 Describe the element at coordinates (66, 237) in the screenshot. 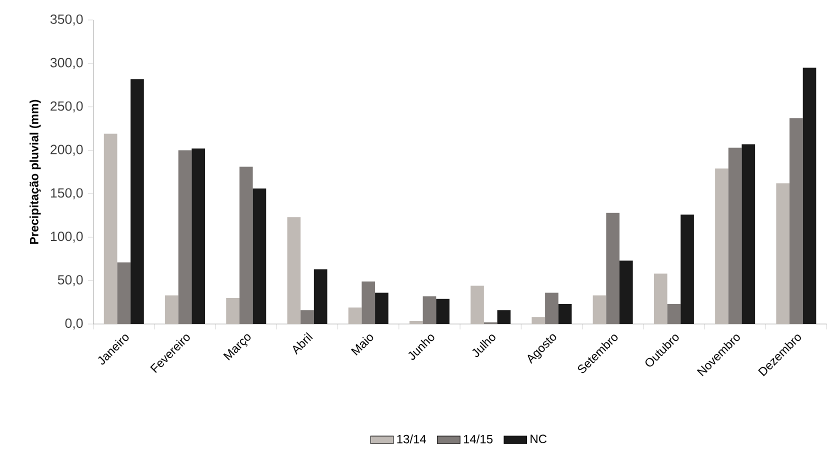

I see `y-tick-label: 100,0` at that location.